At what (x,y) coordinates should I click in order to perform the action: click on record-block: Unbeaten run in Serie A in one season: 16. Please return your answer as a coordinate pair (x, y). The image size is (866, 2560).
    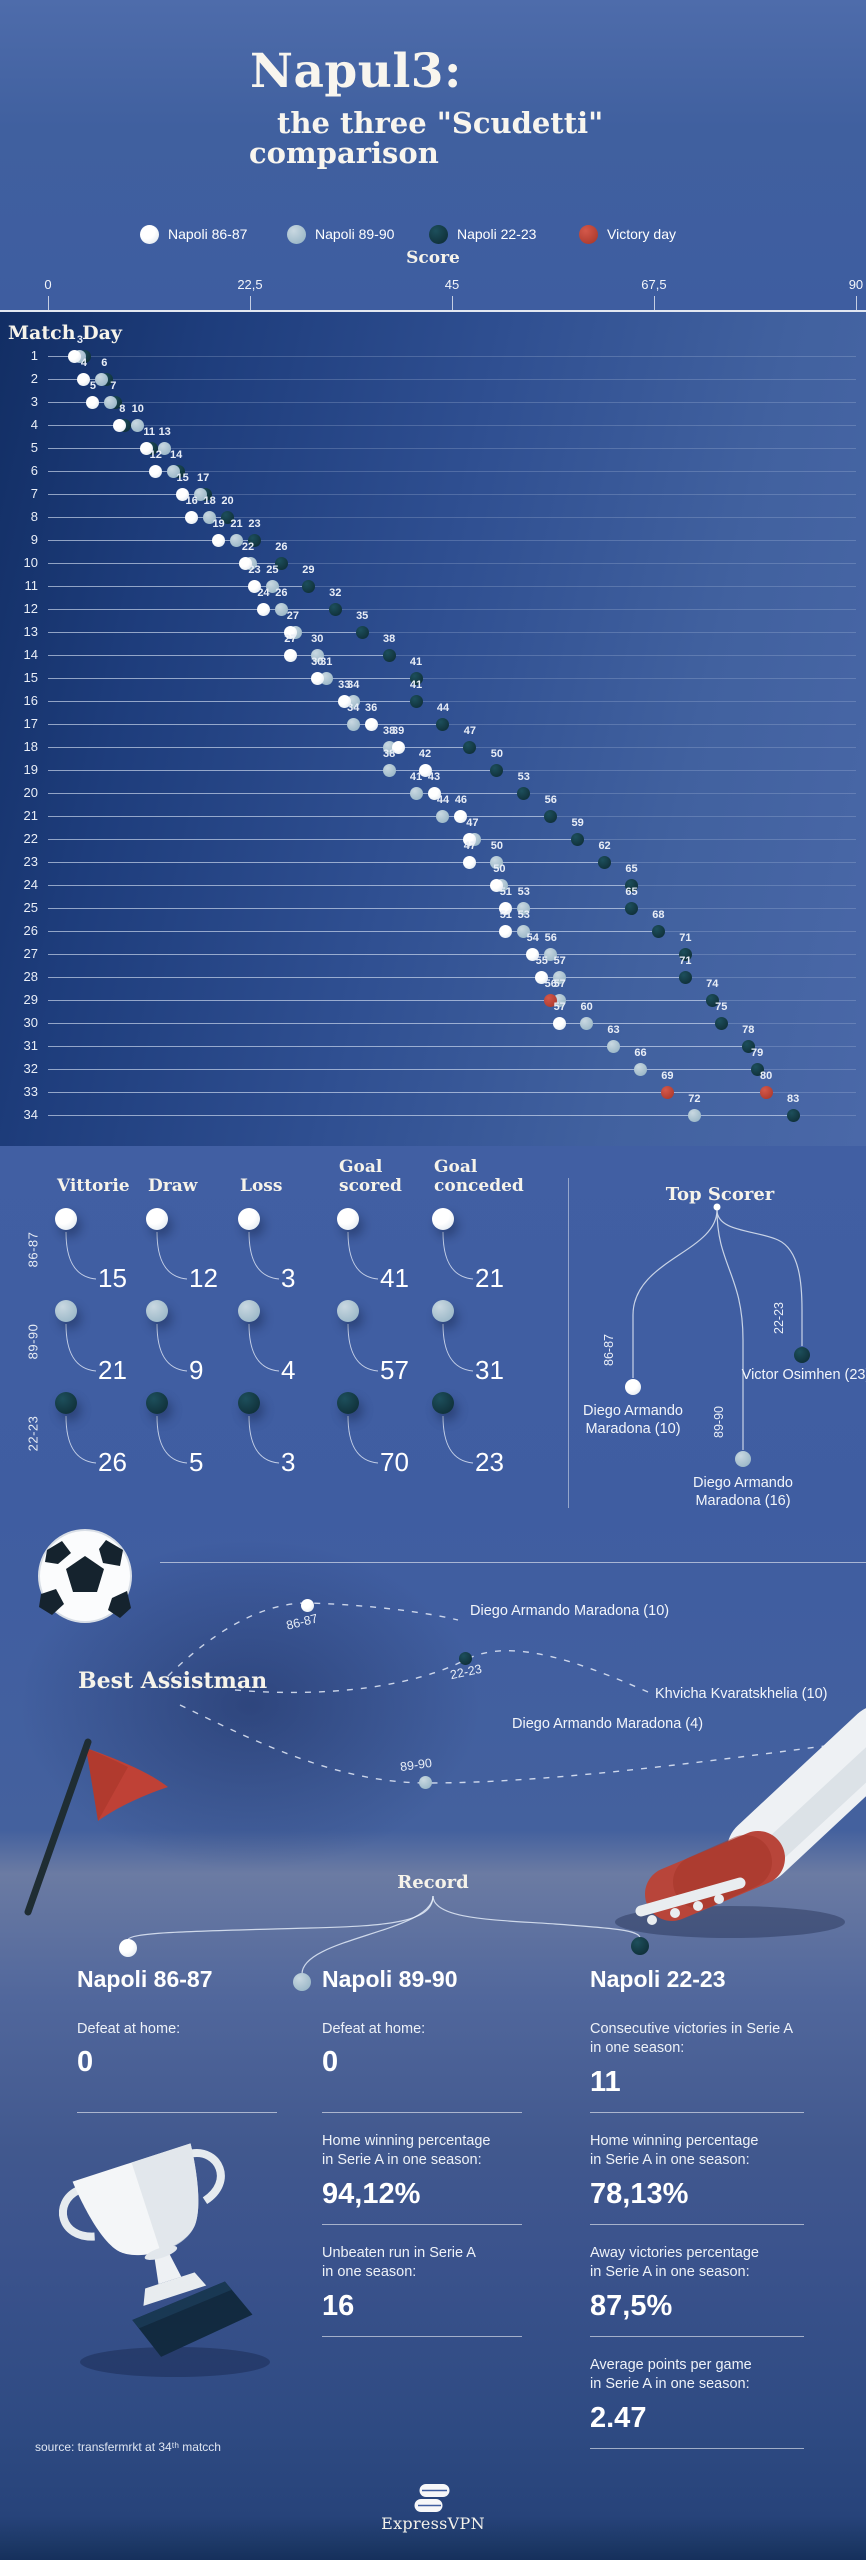
    Looking at the image, I should click on (422, 2300).